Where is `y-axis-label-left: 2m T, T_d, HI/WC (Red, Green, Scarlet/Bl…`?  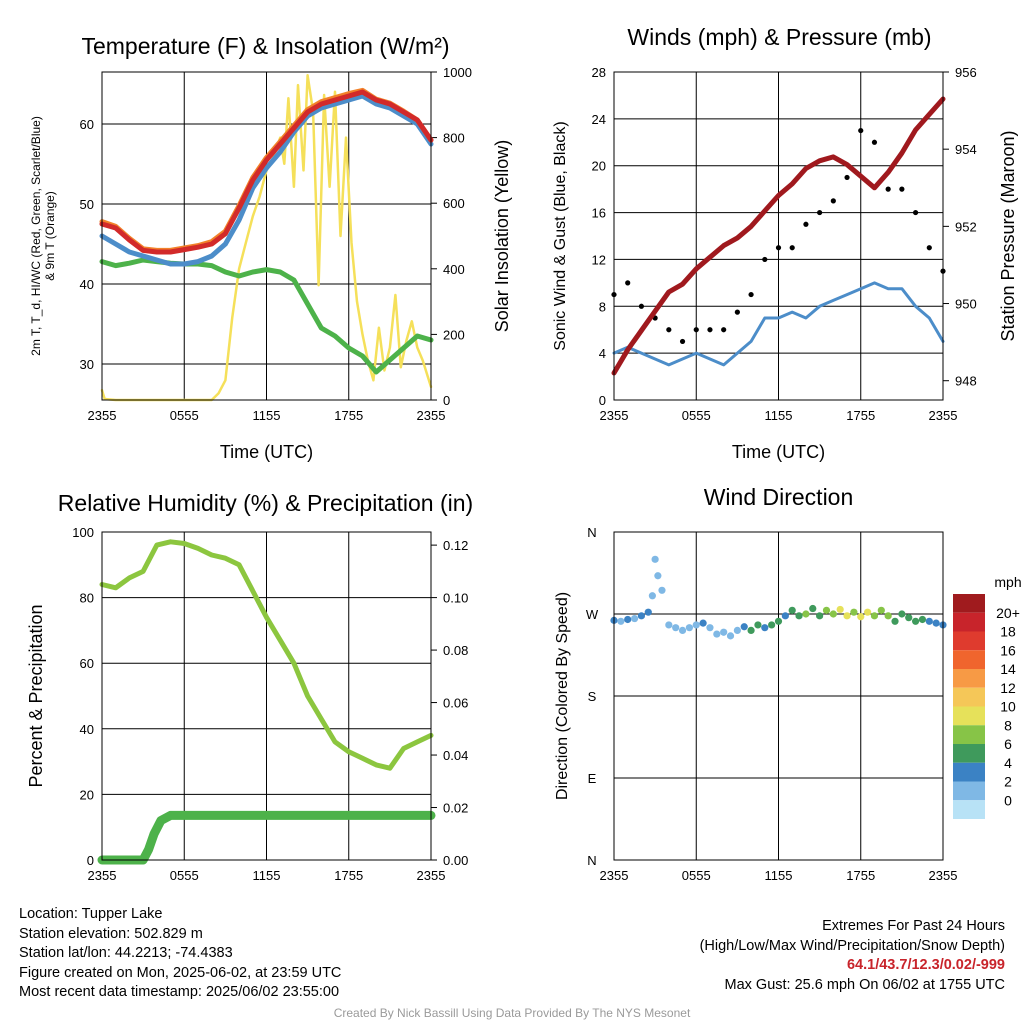 y-axis-label-left: 2m T, T_d, HI/WC (Red, Green, Scarlet/Bl… is located at coordinates (36, 236).